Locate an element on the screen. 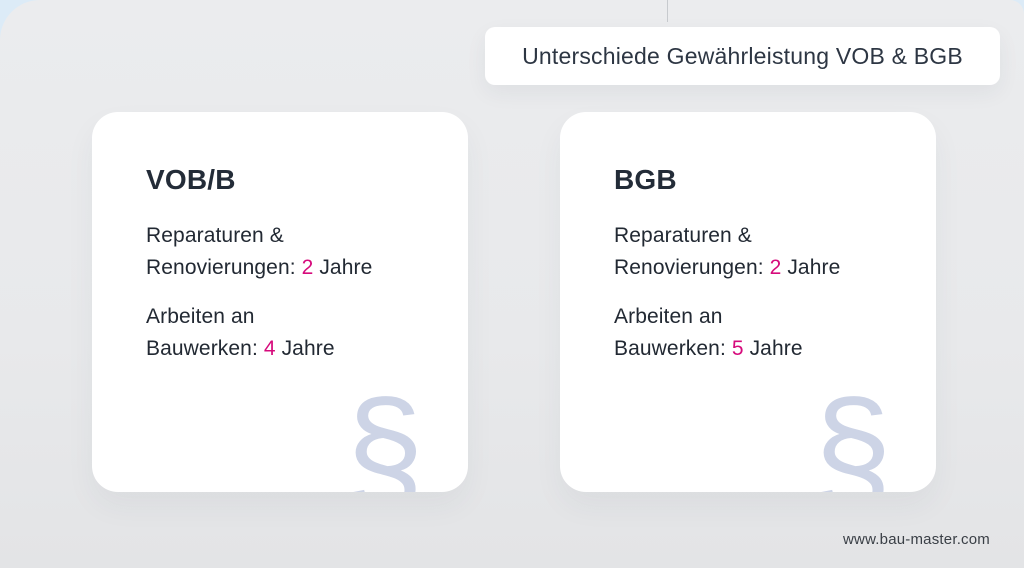 The width and height of the screenshot is (1024, 568). title-box: Unterschiede Gewährleistung VOB & BGB is located at coordinates (742, 56).